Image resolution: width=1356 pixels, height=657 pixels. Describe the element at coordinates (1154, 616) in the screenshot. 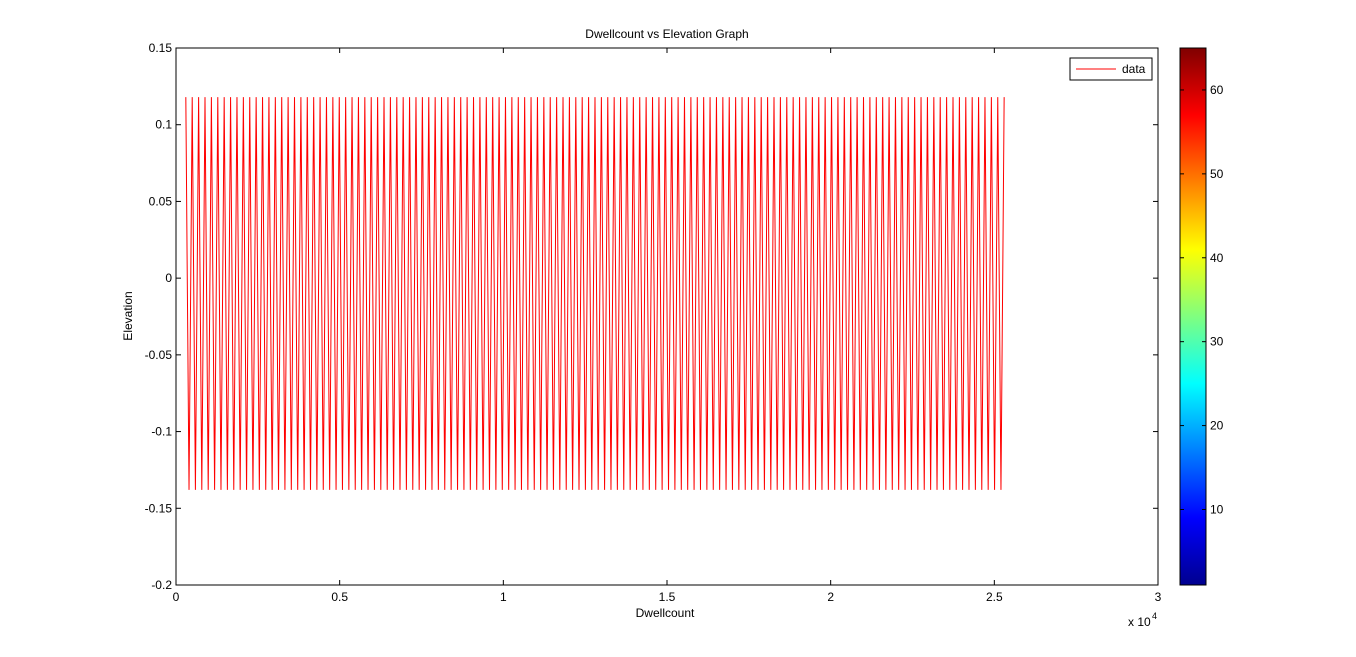

I see `x-multiplier-exponent: 4` at that location.